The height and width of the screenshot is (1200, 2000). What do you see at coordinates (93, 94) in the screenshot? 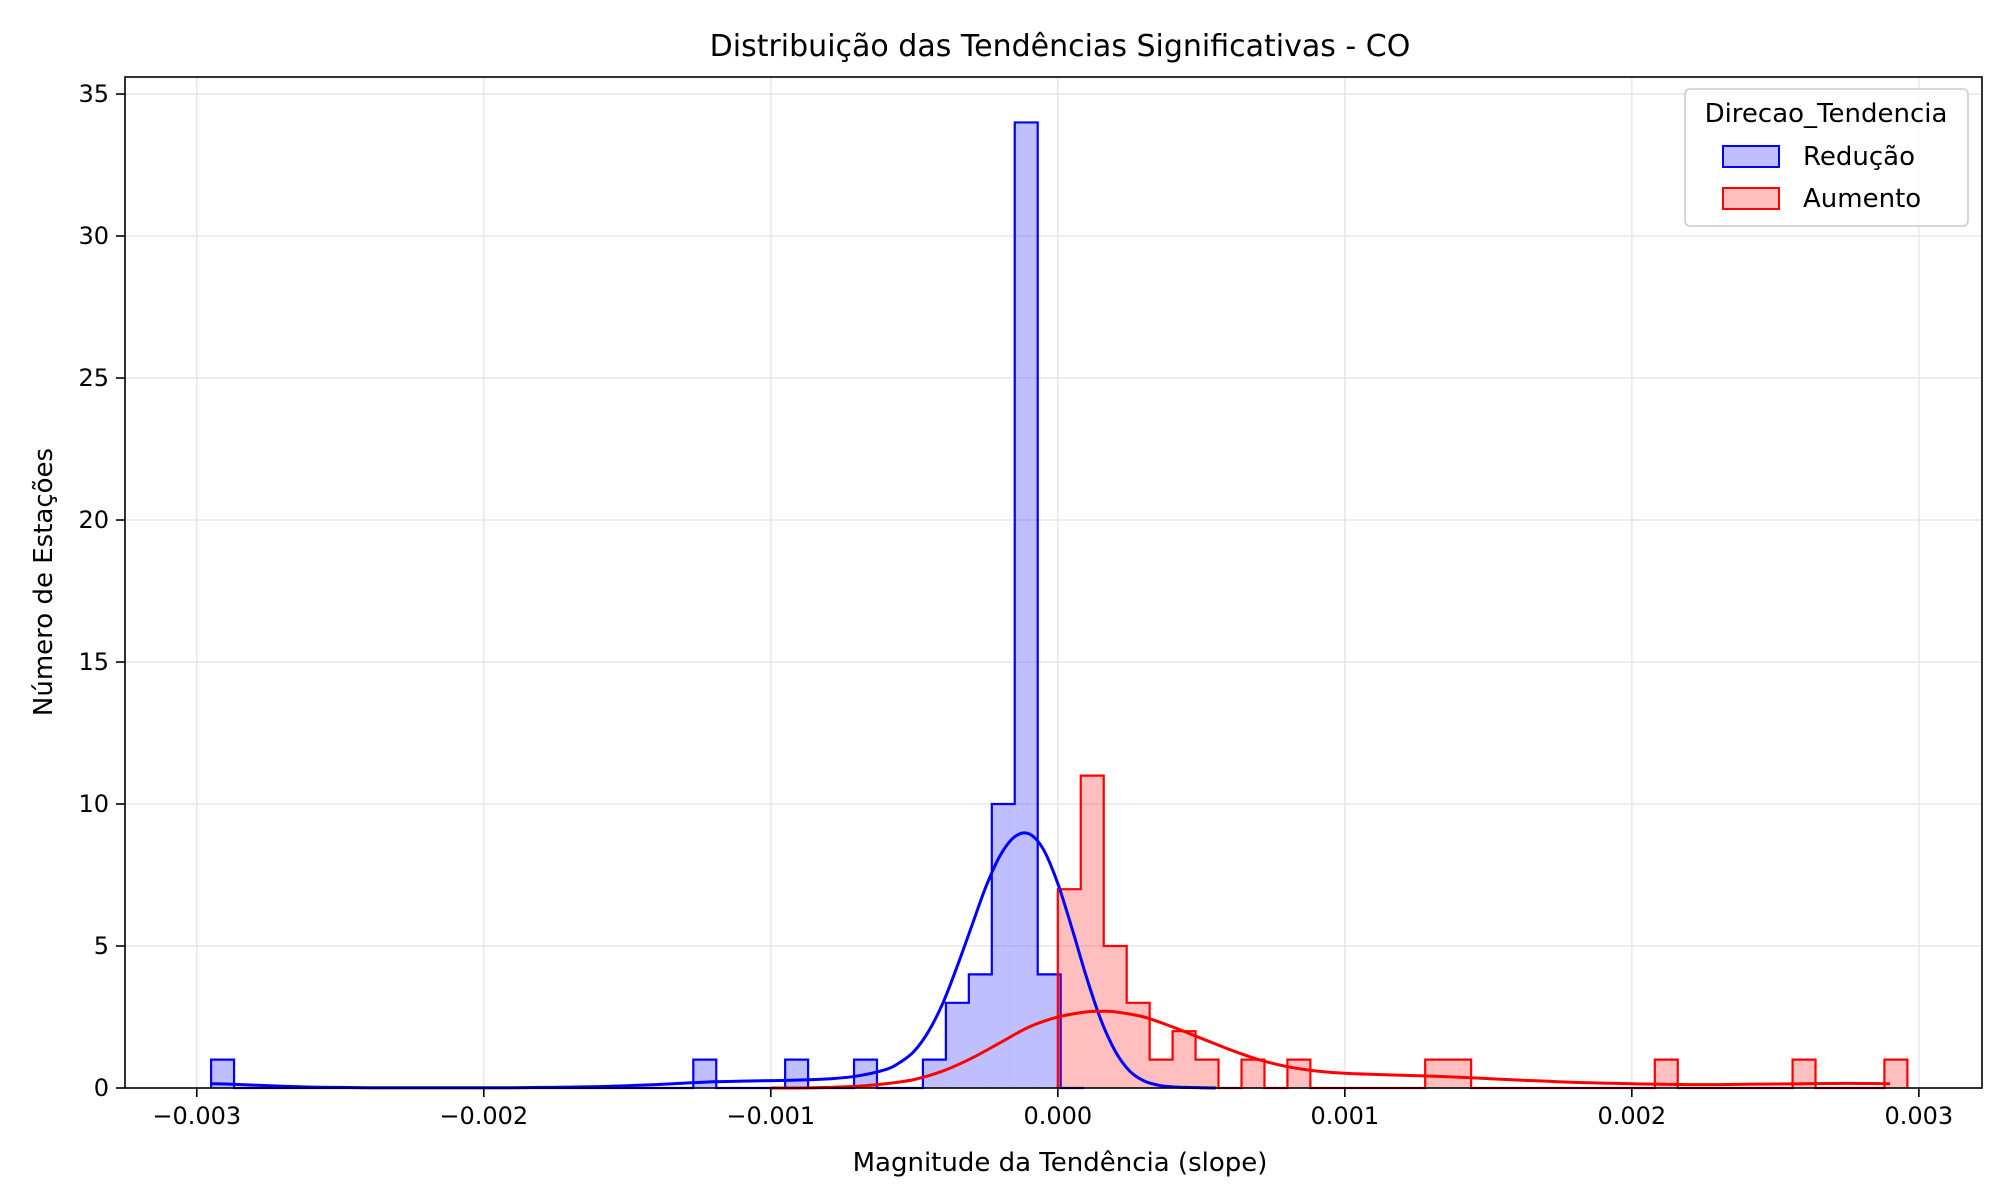
I see `y-tick-label: 35` at bounding box center [93, 94].